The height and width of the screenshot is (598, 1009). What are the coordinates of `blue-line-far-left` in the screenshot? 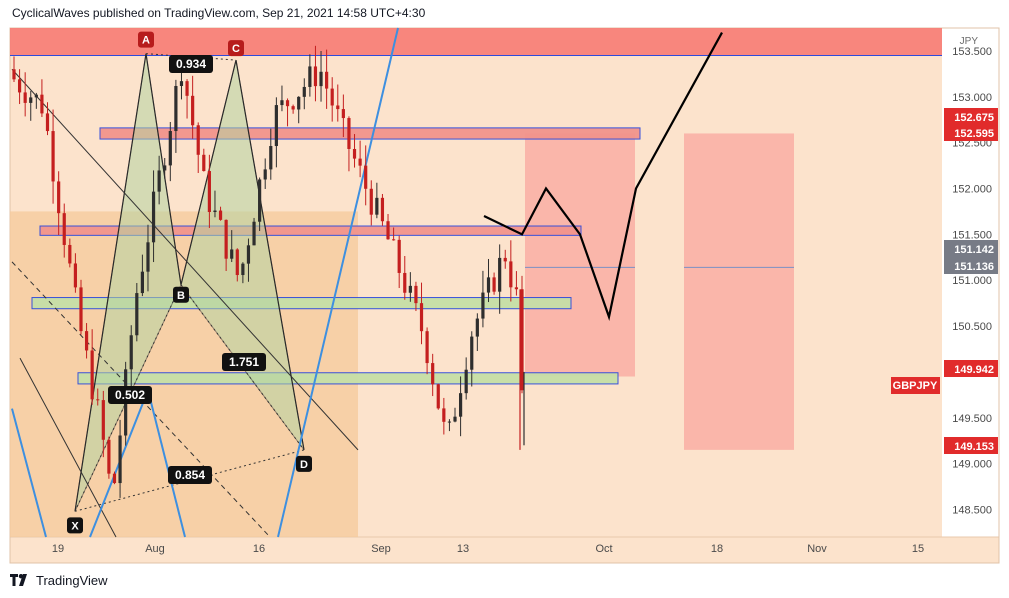 It's located at (29, 473).